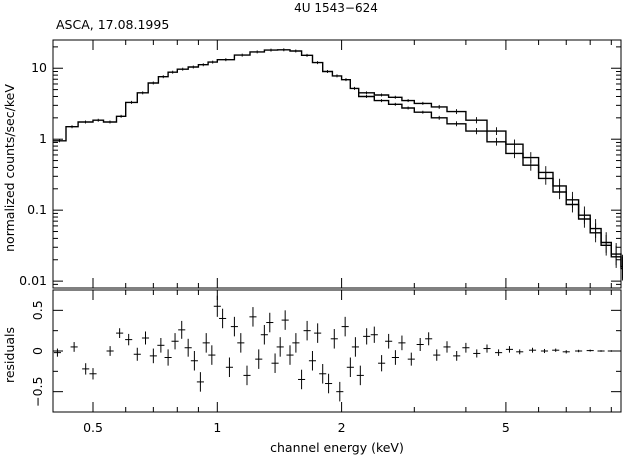 Image resolution: width=623 pixels, height=458 pixels. Describe the element at coordinates (296, 427) in the screenshot. I see `x-tick-labels: 0.5 1 2 5` at that location.